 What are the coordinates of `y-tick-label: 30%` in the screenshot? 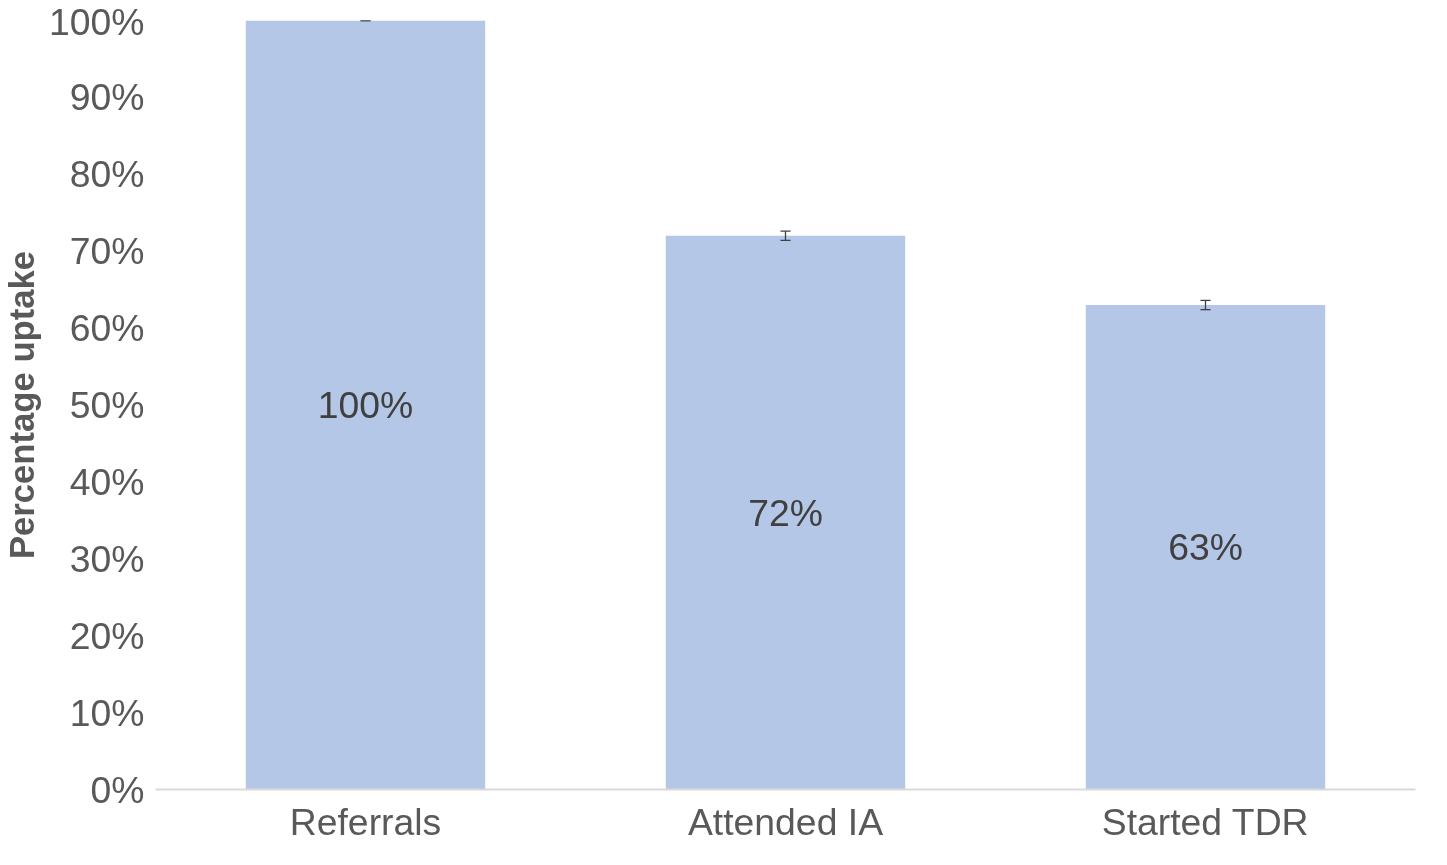 It's located at (107, 558).